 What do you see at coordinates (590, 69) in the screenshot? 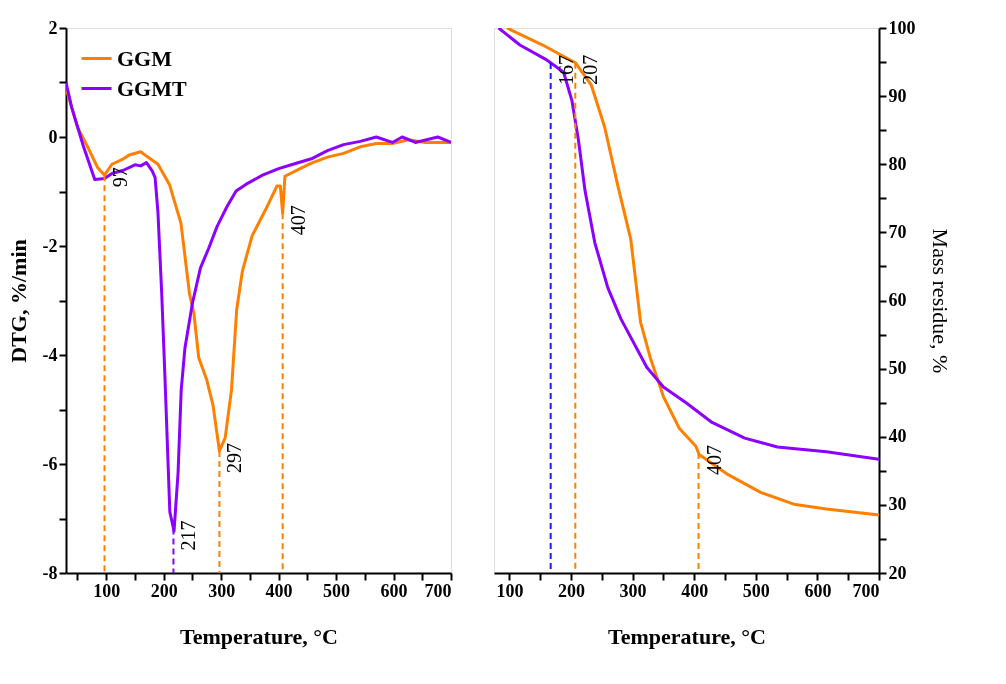
I see `ref-line-label: 207` at bounding box center [590, 69].